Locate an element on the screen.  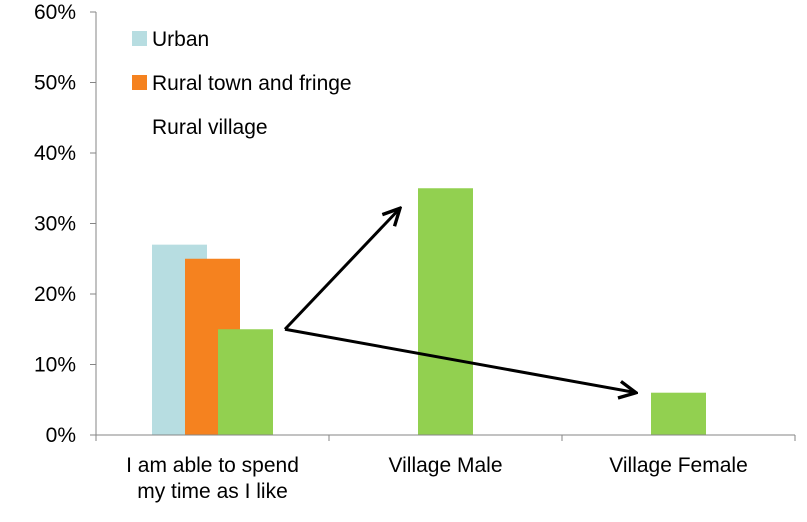
y-tick-label: 10% is located at coordinates (55, 365).